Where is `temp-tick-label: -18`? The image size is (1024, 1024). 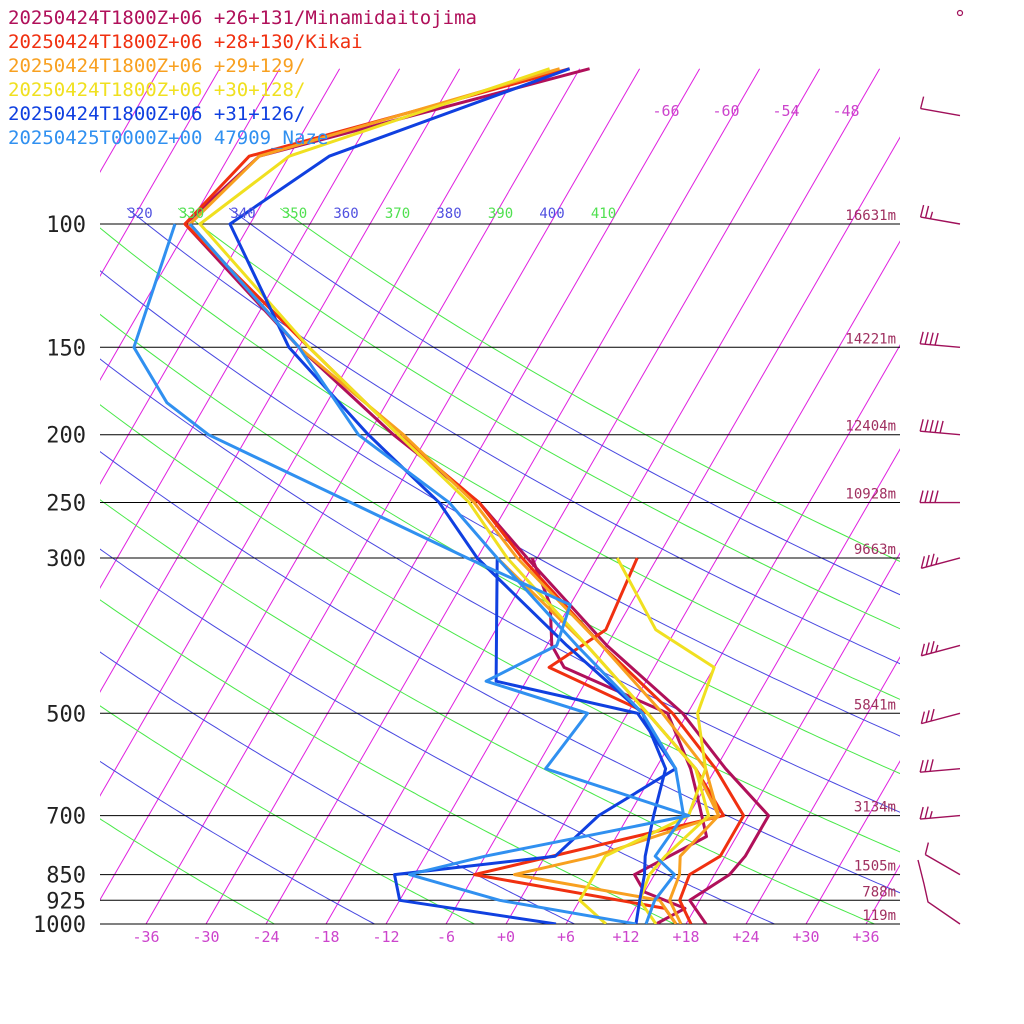
temp-tick-label: -18 is located at coordinates (325, 937).